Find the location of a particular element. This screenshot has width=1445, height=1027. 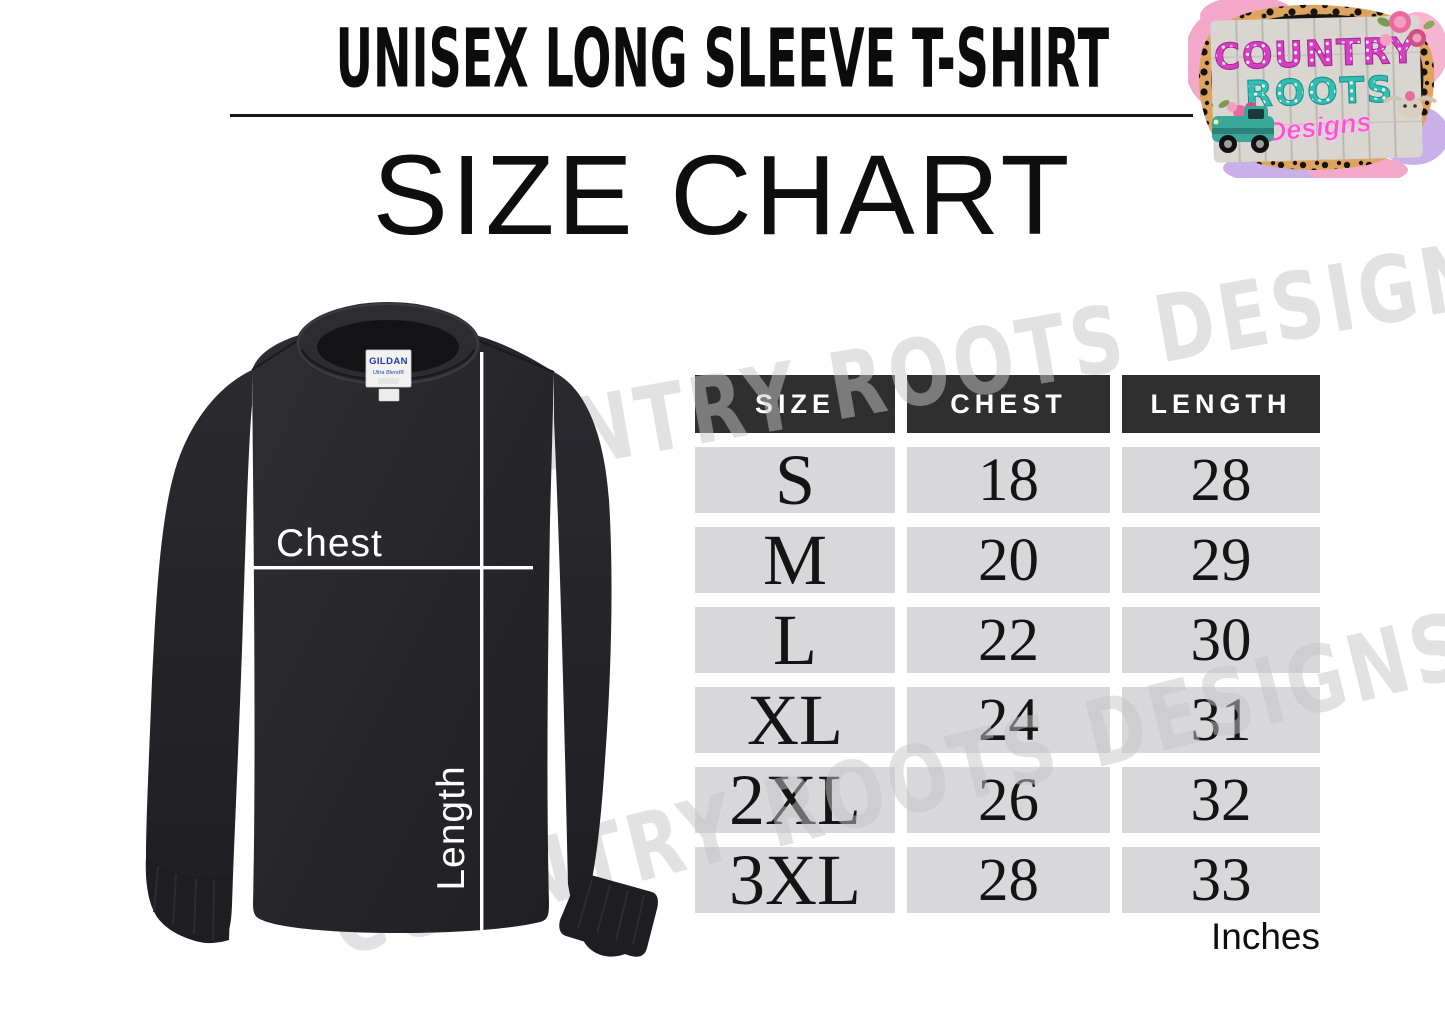

right-sleeve is located at coordinates (604, 664).